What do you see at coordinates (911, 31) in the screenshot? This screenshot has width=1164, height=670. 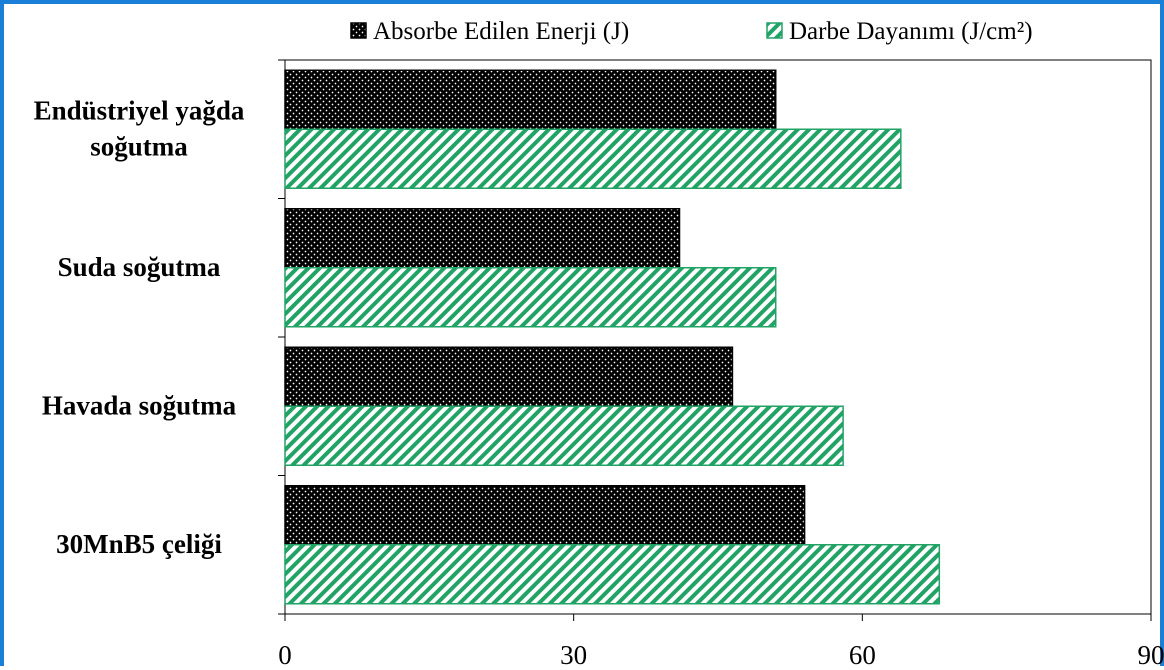 I see `legend-label-1: Darbe Dayanımı (J/cm²)` at bounding box center [911, 31].